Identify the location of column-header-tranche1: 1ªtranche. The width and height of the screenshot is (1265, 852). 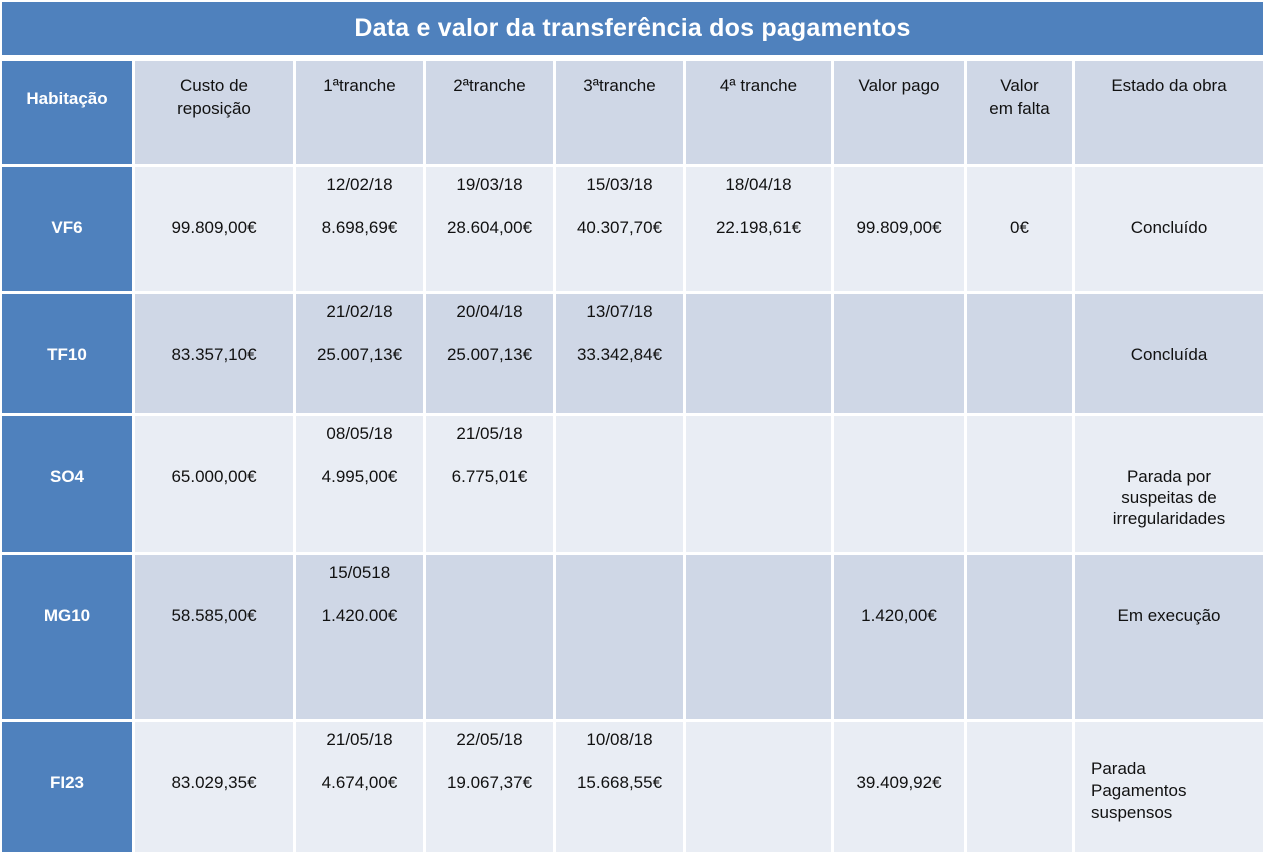
(359, 112).